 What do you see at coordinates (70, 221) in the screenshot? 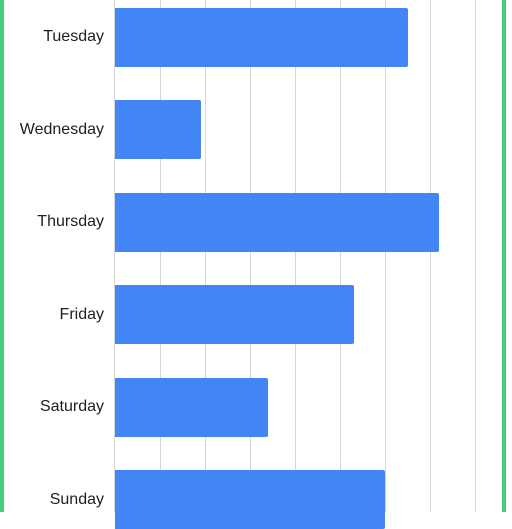
I see `category-label: Thursday` at bounding box center [70, 221].